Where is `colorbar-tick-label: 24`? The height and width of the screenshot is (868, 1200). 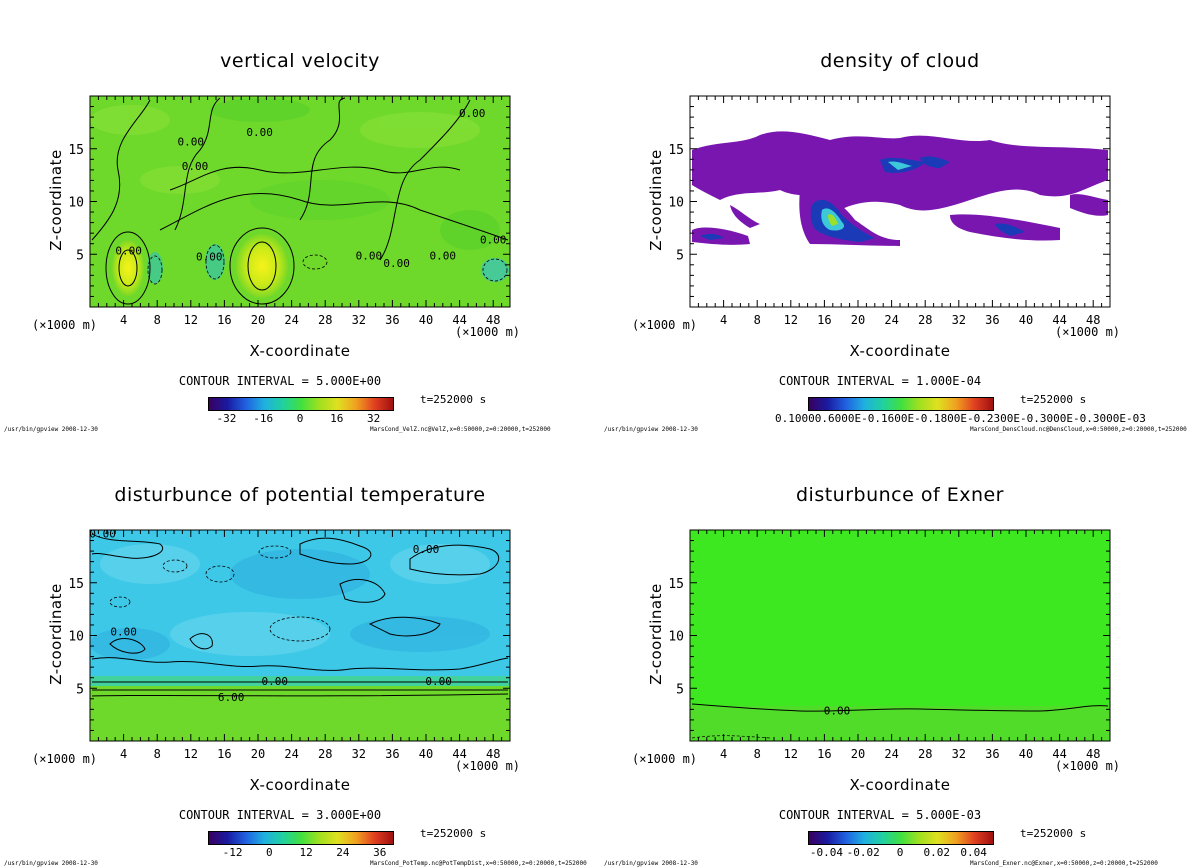 colorbar-tick-label: 24 is located at coordinates (343, 852).